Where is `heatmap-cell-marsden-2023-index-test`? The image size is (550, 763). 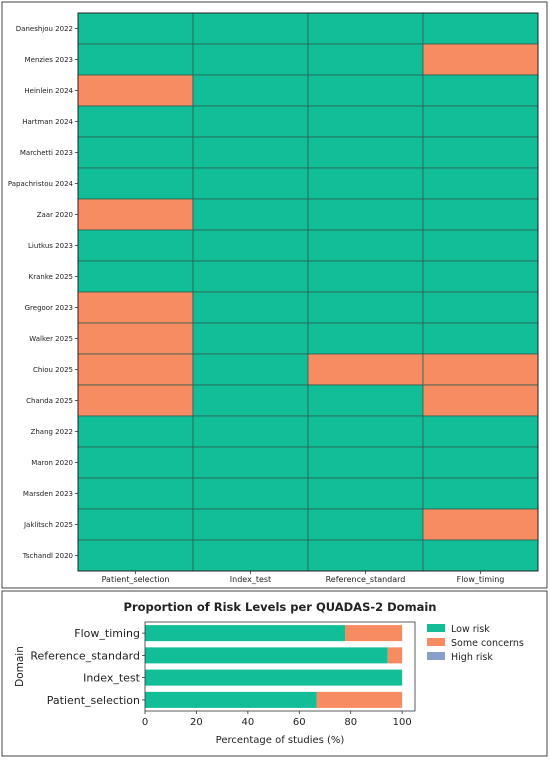 heatmap-cell-marsden-2023-index-test is located at coordinates (250, 493).